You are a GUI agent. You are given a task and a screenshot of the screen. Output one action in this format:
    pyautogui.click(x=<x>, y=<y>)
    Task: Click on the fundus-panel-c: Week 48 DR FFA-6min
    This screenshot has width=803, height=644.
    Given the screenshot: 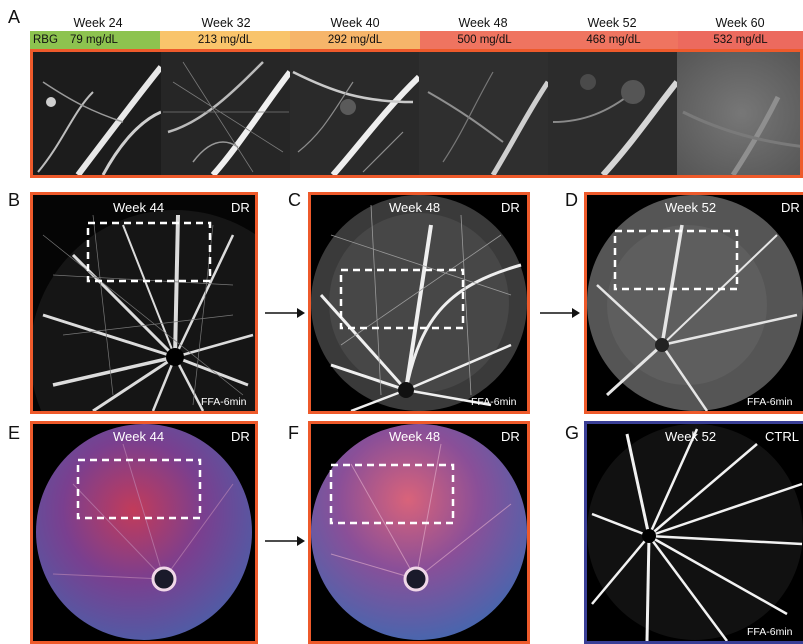 What is the action you would take?
    pyautogui.click(x=419, y=303)
    